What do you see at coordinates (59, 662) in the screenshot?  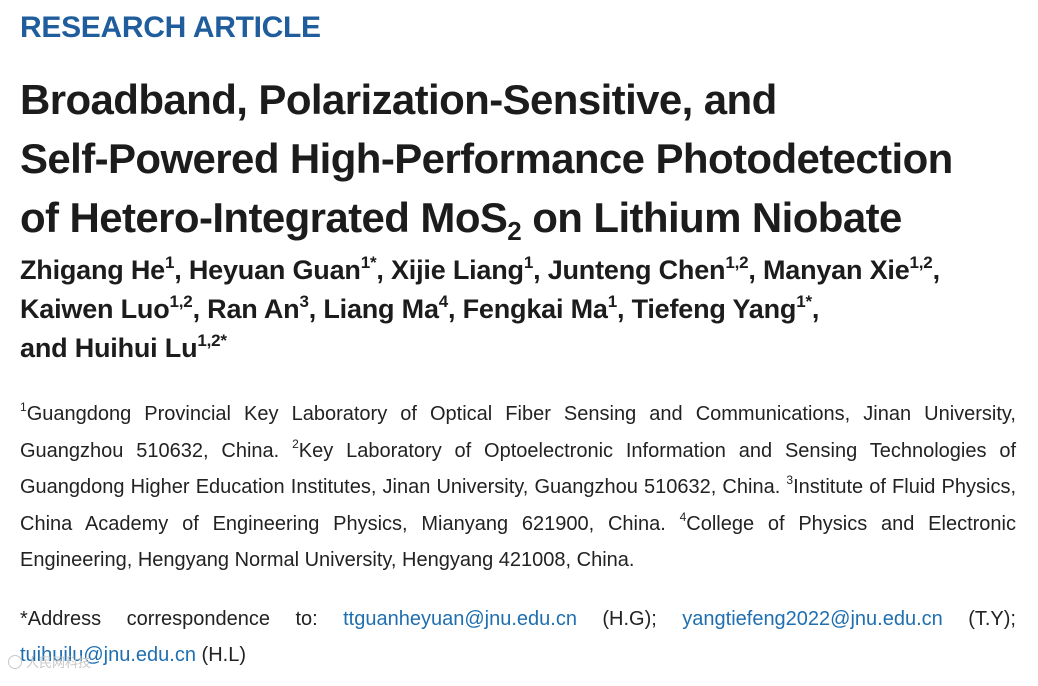 I see `watermark-text: 人民网科技` at bounding box center [59, 662].